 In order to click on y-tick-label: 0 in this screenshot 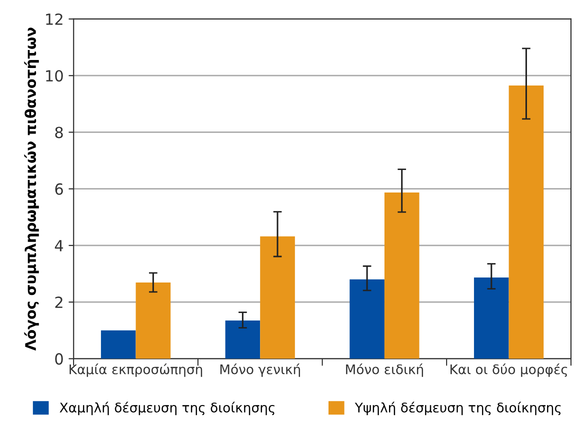, I will do `click(59, 359)`.